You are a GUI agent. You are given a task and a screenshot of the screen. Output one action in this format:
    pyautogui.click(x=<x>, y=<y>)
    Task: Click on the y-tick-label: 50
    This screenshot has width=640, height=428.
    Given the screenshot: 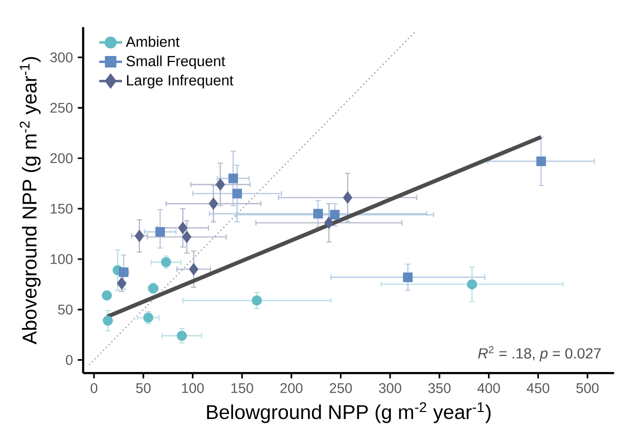 What is the action you would take?
    pyautogui.click(x=65, y=309)
    